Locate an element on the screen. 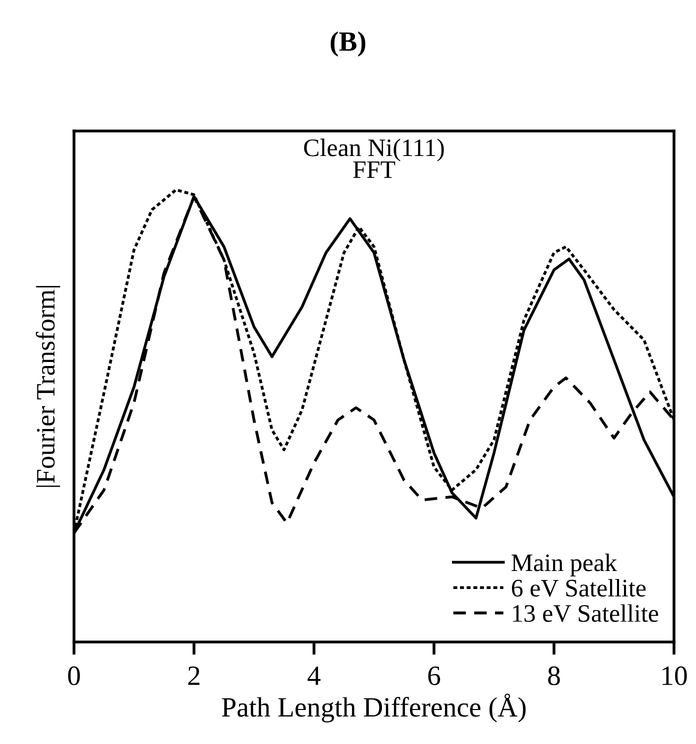  legend-label: 6 eV Satellite is located at coordinates (579, 588).